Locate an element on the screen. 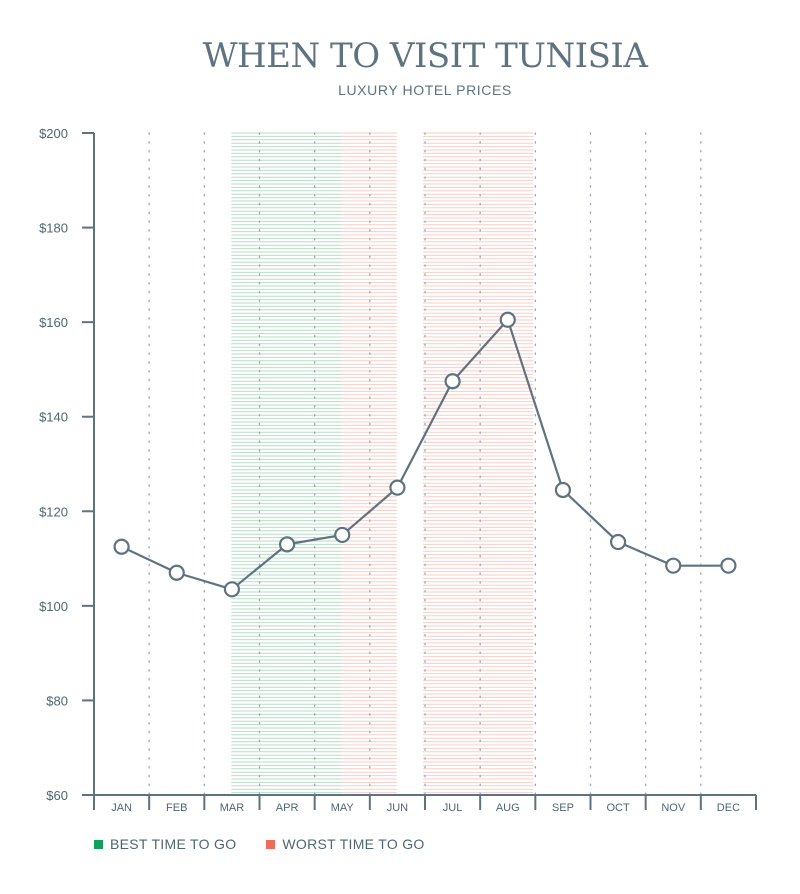 This screenshot has width=800, height=894. chart-subtitle: LUXURY HOTEL PRICES is located at coordinates (425, 90).